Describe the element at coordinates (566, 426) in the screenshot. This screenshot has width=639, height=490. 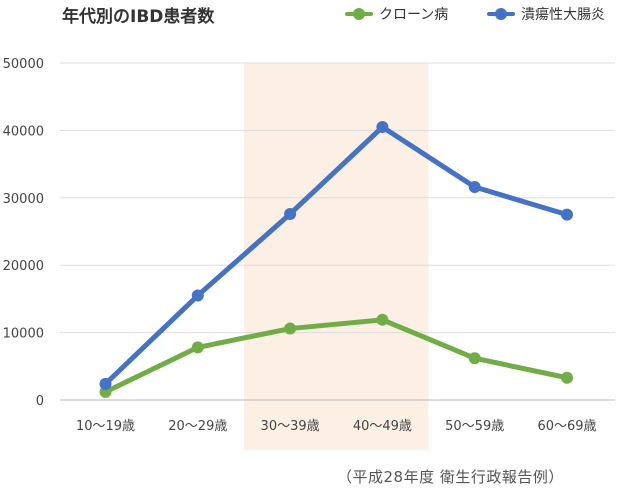
I see `x-tick-label: 60～69歳` at that location.